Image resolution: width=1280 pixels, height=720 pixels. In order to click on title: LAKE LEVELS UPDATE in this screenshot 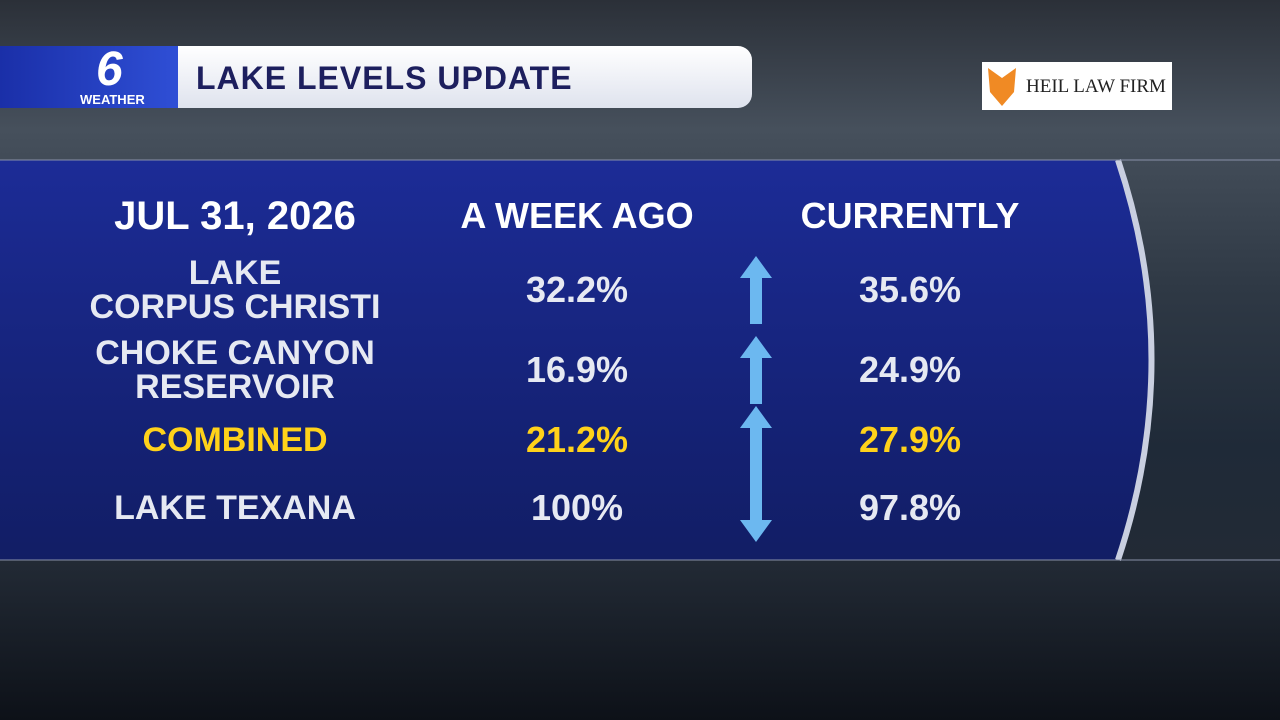, I will do `click(384, 78)`.